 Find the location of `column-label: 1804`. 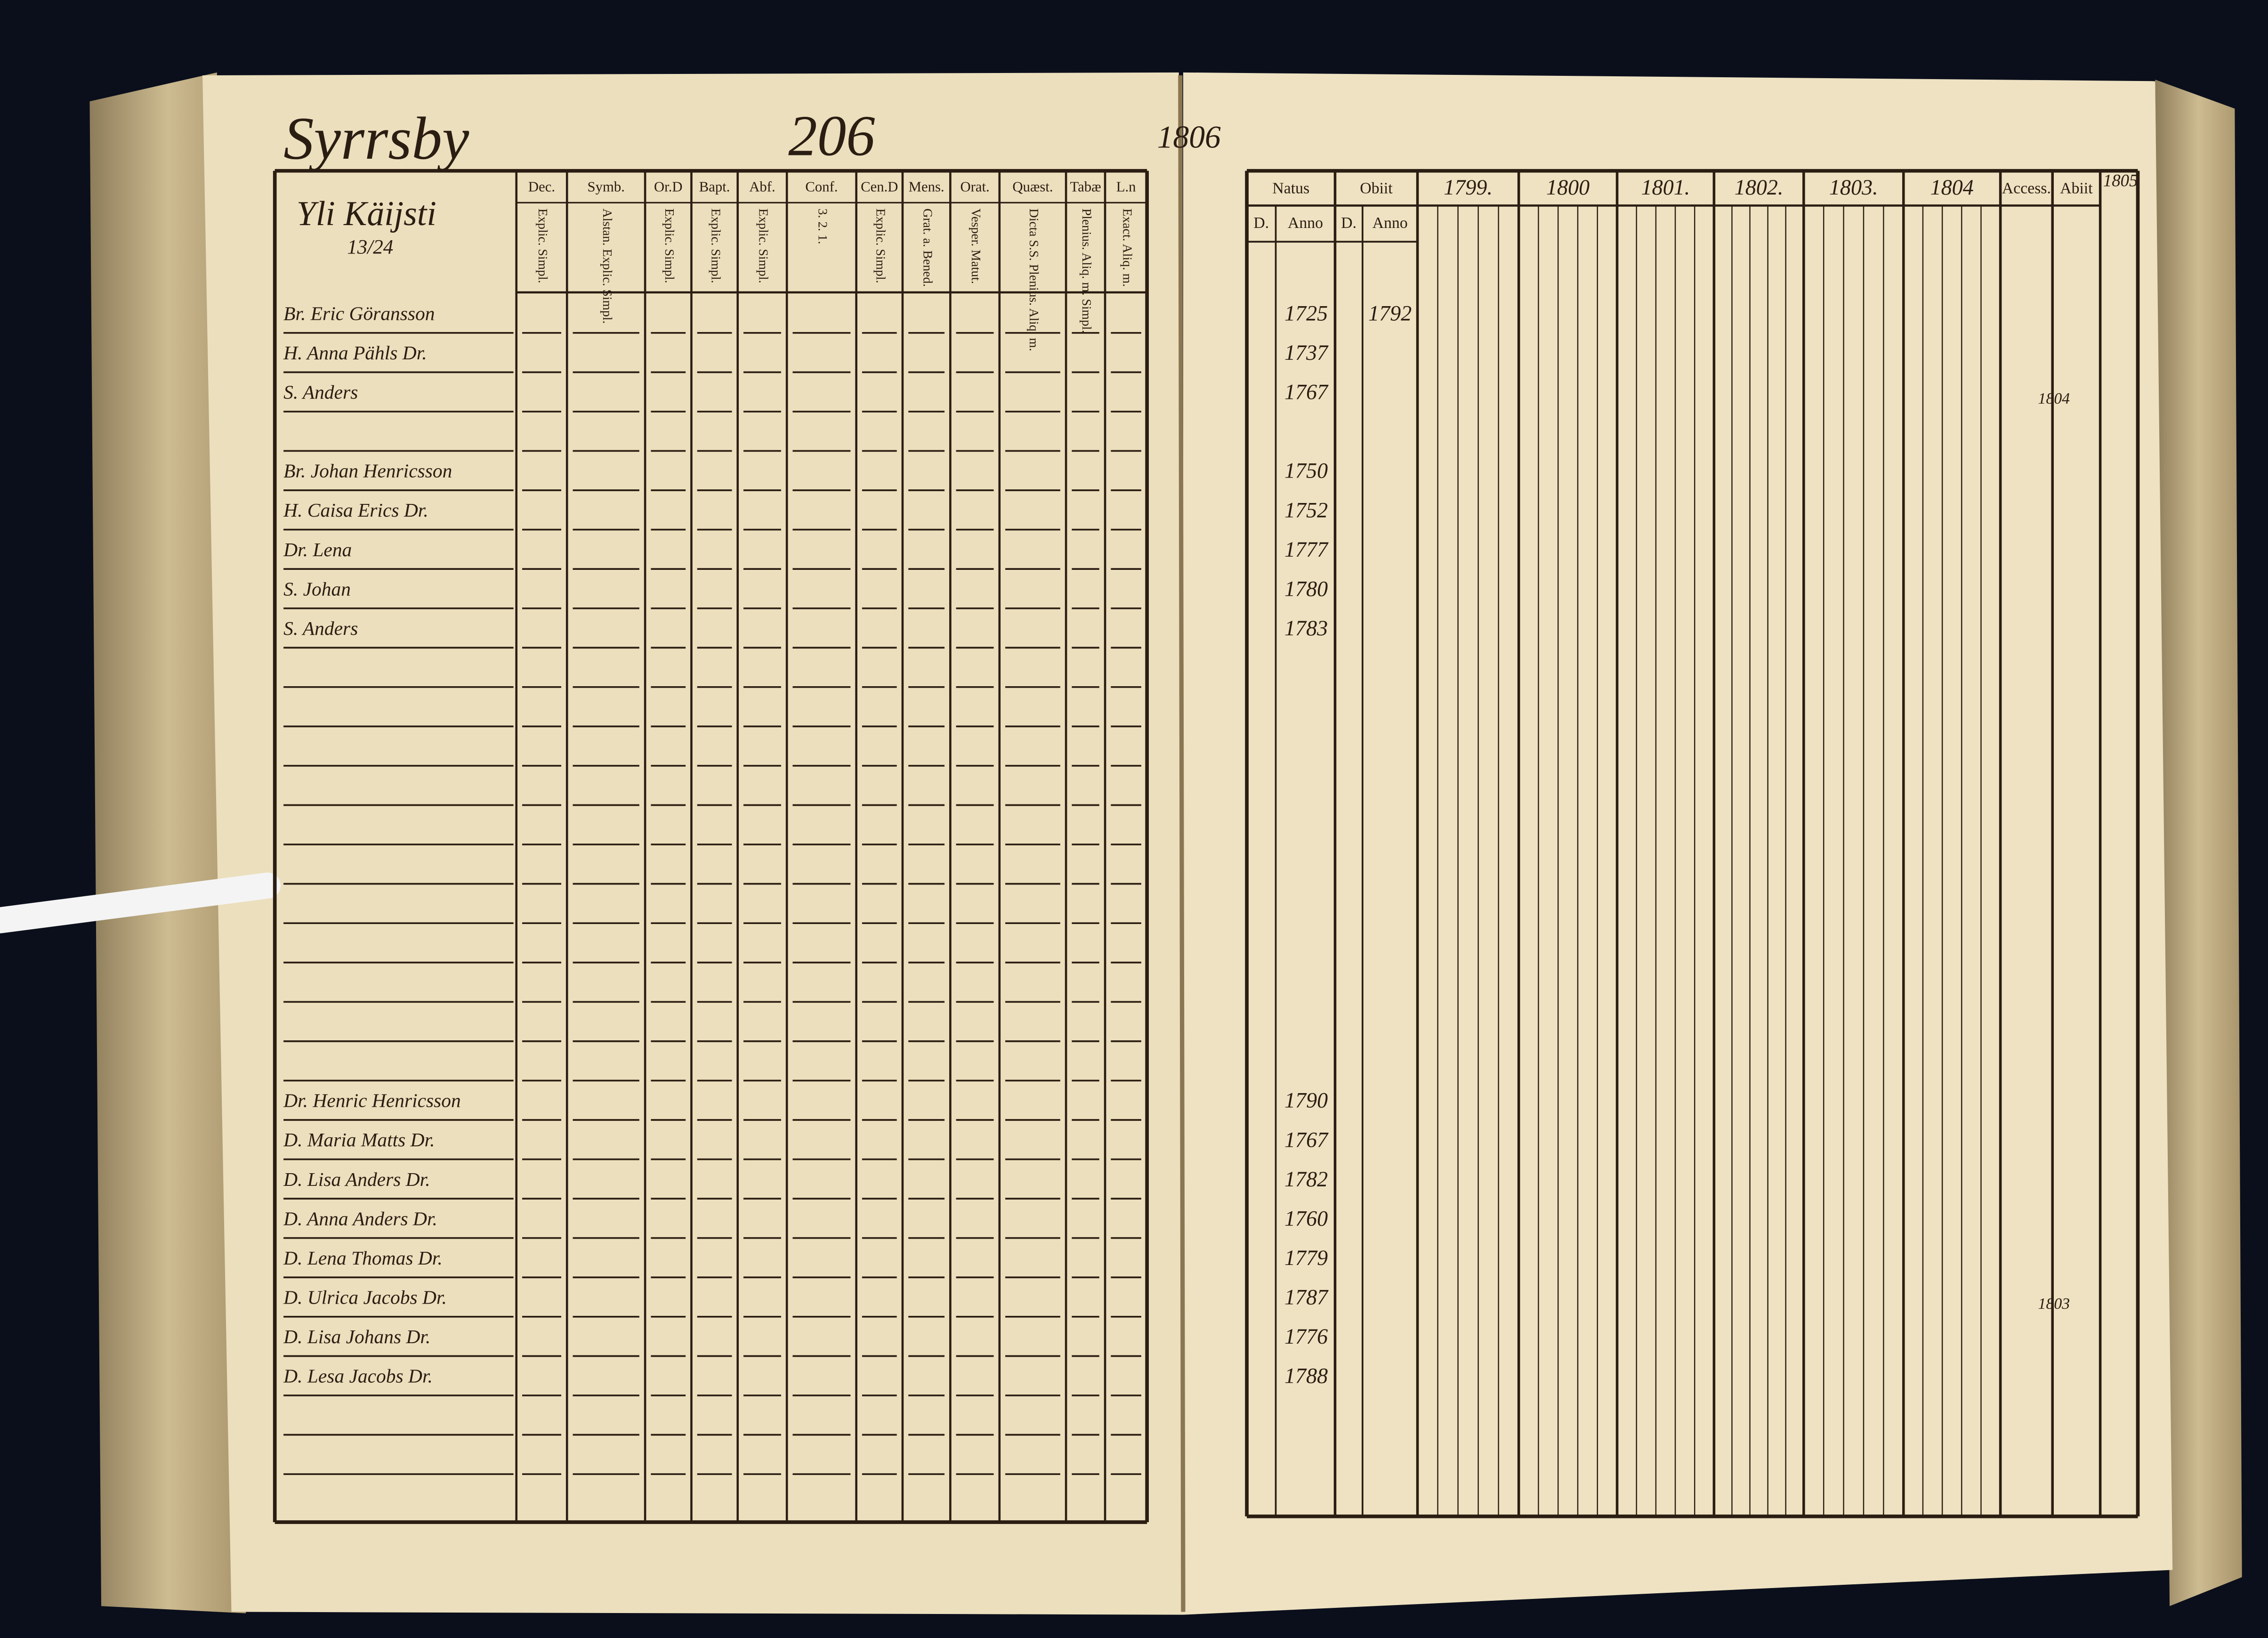

column-label: 1804 is located at coordinates (1952, 187).